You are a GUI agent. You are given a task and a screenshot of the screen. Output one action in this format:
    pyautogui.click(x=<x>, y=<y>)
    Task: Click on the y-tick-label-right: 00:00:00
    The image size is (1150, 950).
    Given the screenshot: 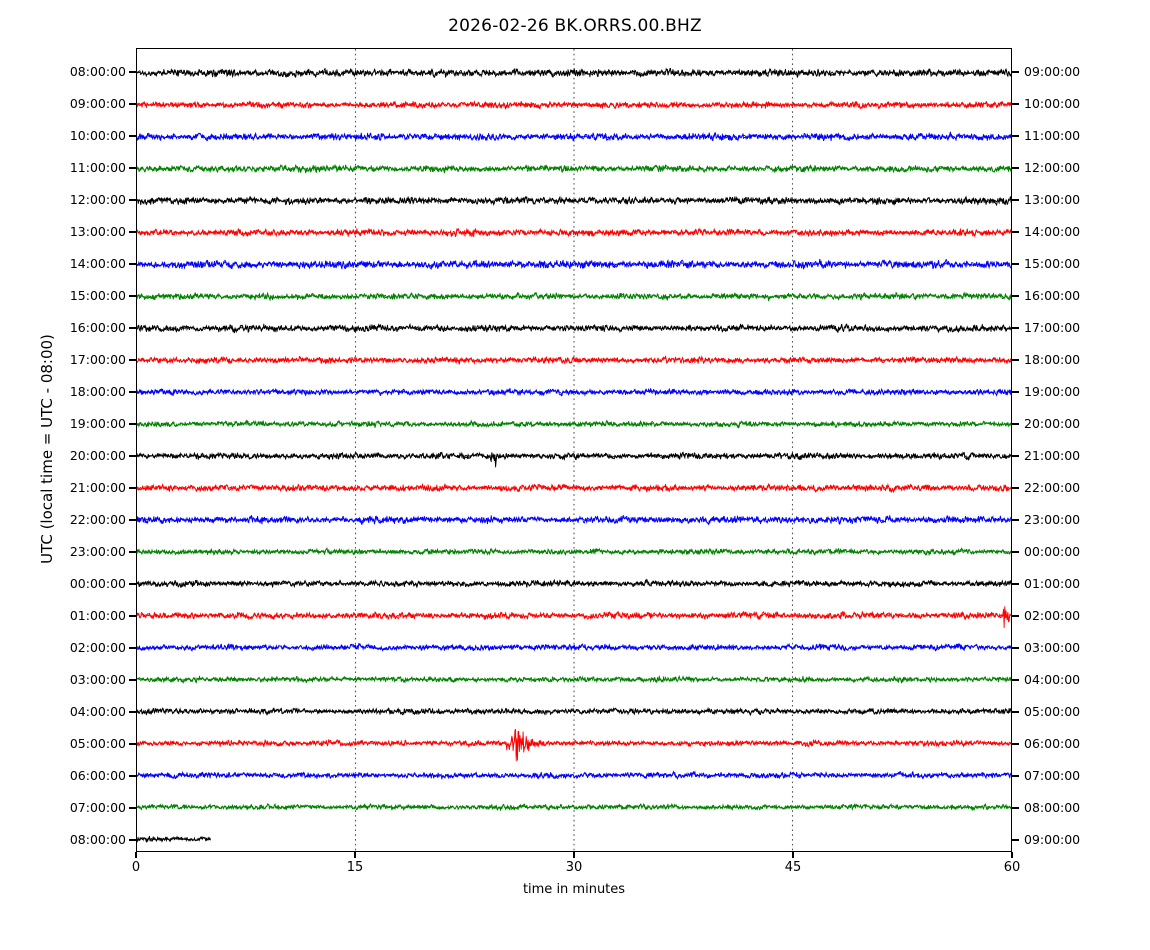 What is the action you would take?
    pyautogui.click(x=1052, y=551)
    